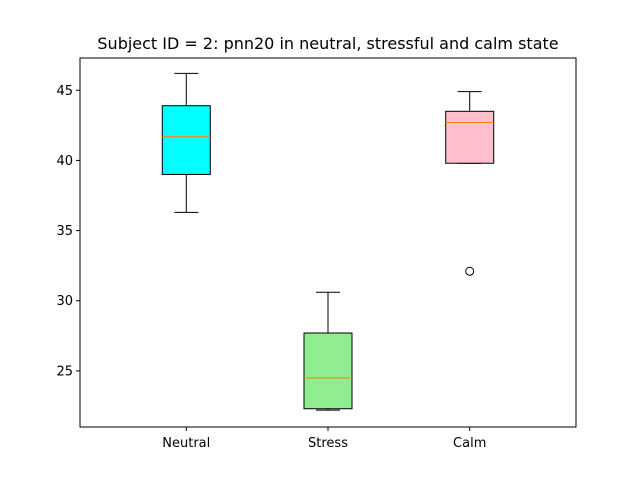 The height and width of the screenshot is (480, 640). Describe the element at coordinates (328, 443) in the screenshot. I see `x-tick-label: Stress` at that location.